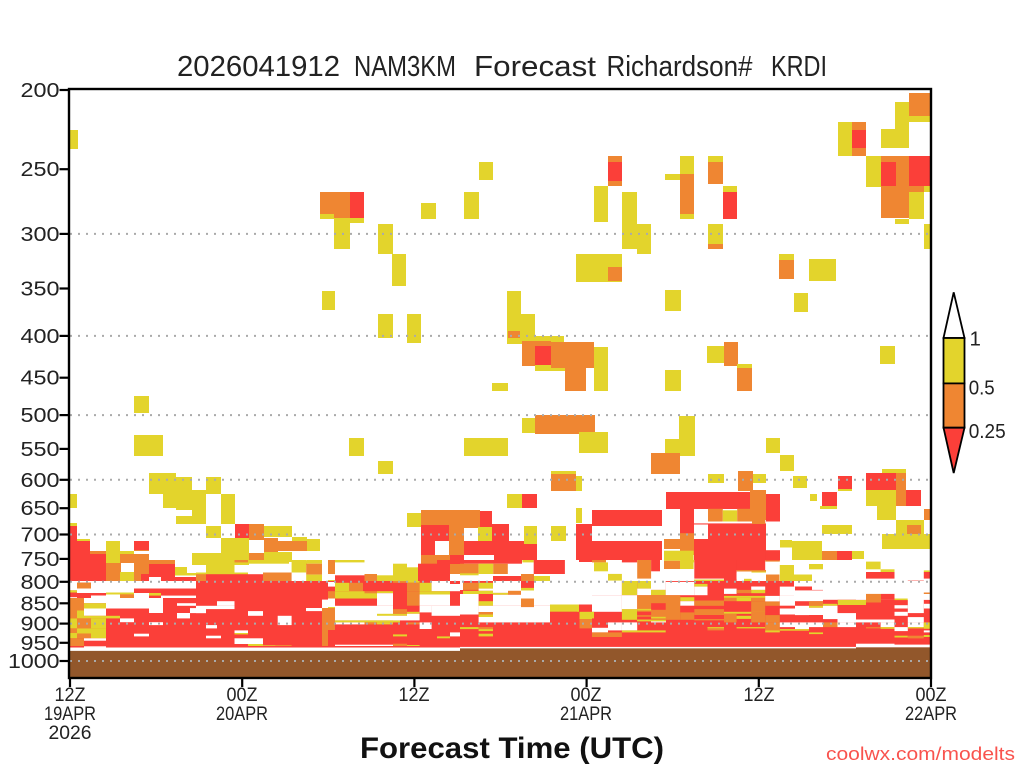  I want to click on svg-text: coolwx.com/modelts, so click(920, 753).